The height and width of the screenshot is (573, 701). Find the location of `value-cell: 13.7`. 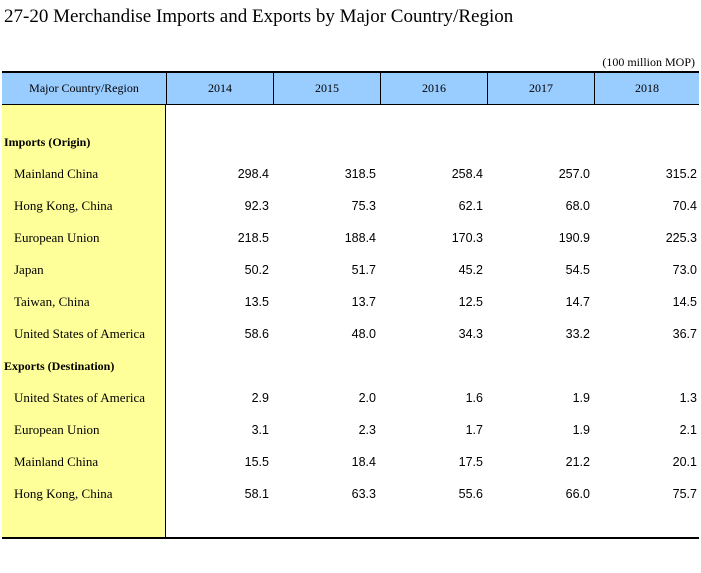

value-cell: 13.7 is located at coordinates (363, 302).